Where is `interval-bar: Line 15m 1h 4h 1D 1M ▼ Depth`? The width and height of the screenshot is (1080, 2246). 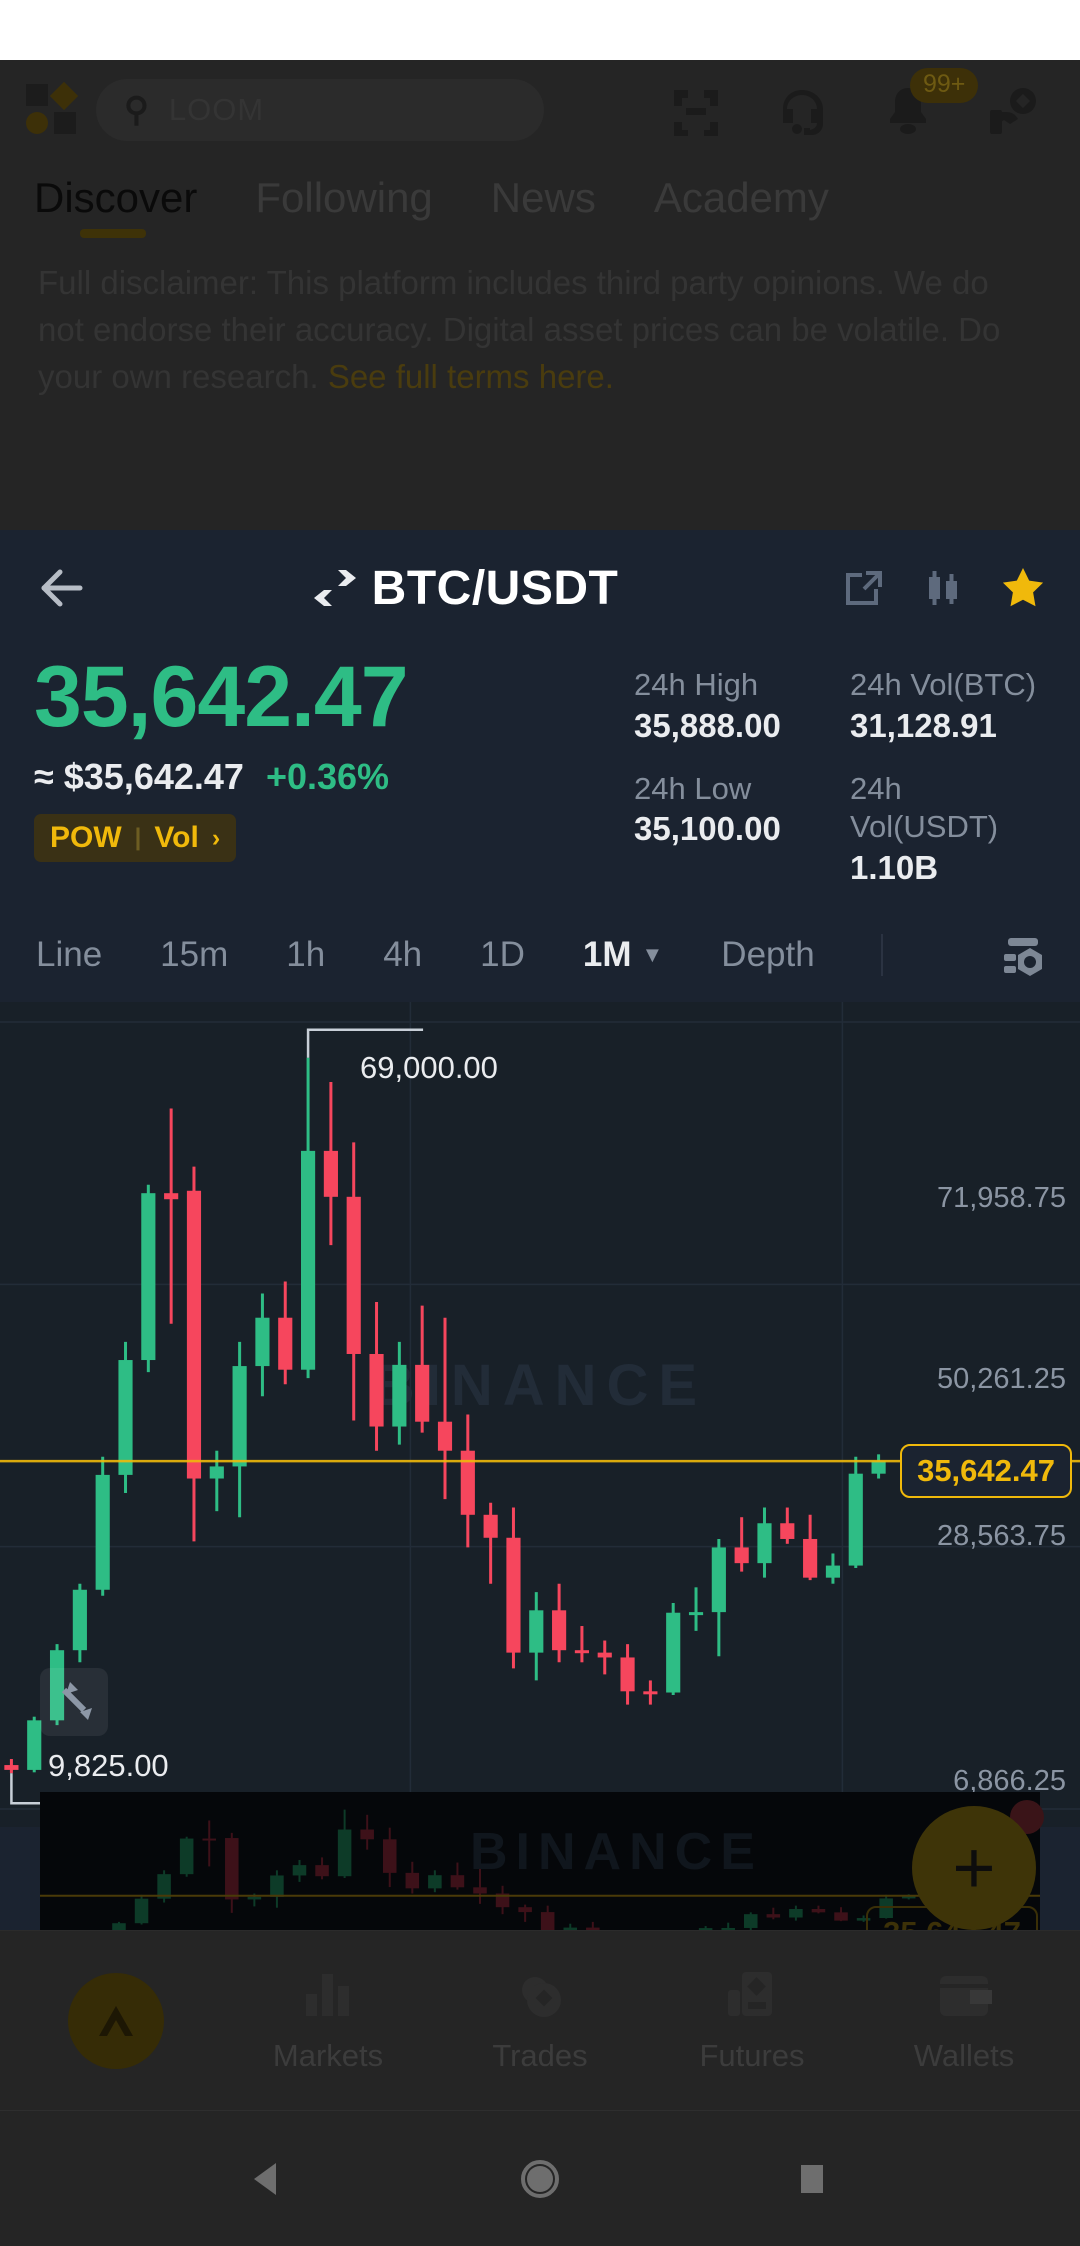
interval-bar: Line 15m 1h 4h 1D 1M ▼ Depth is located at coordinates (540, 955).